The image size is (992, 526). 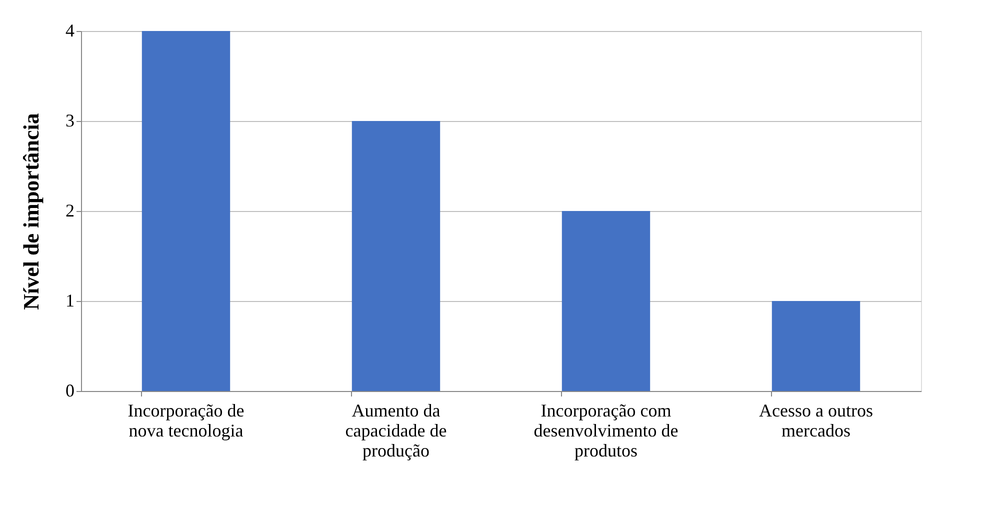 I want to click on x-tick-label: Incorporação de nova tecnologia, so click(x=186, y=420).